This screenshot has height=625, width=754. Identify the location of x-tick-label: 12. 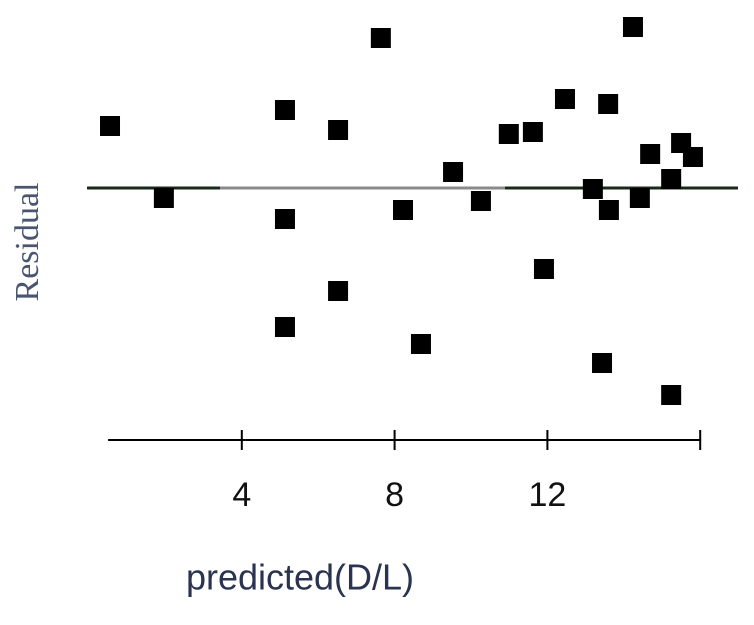
(547, 495).